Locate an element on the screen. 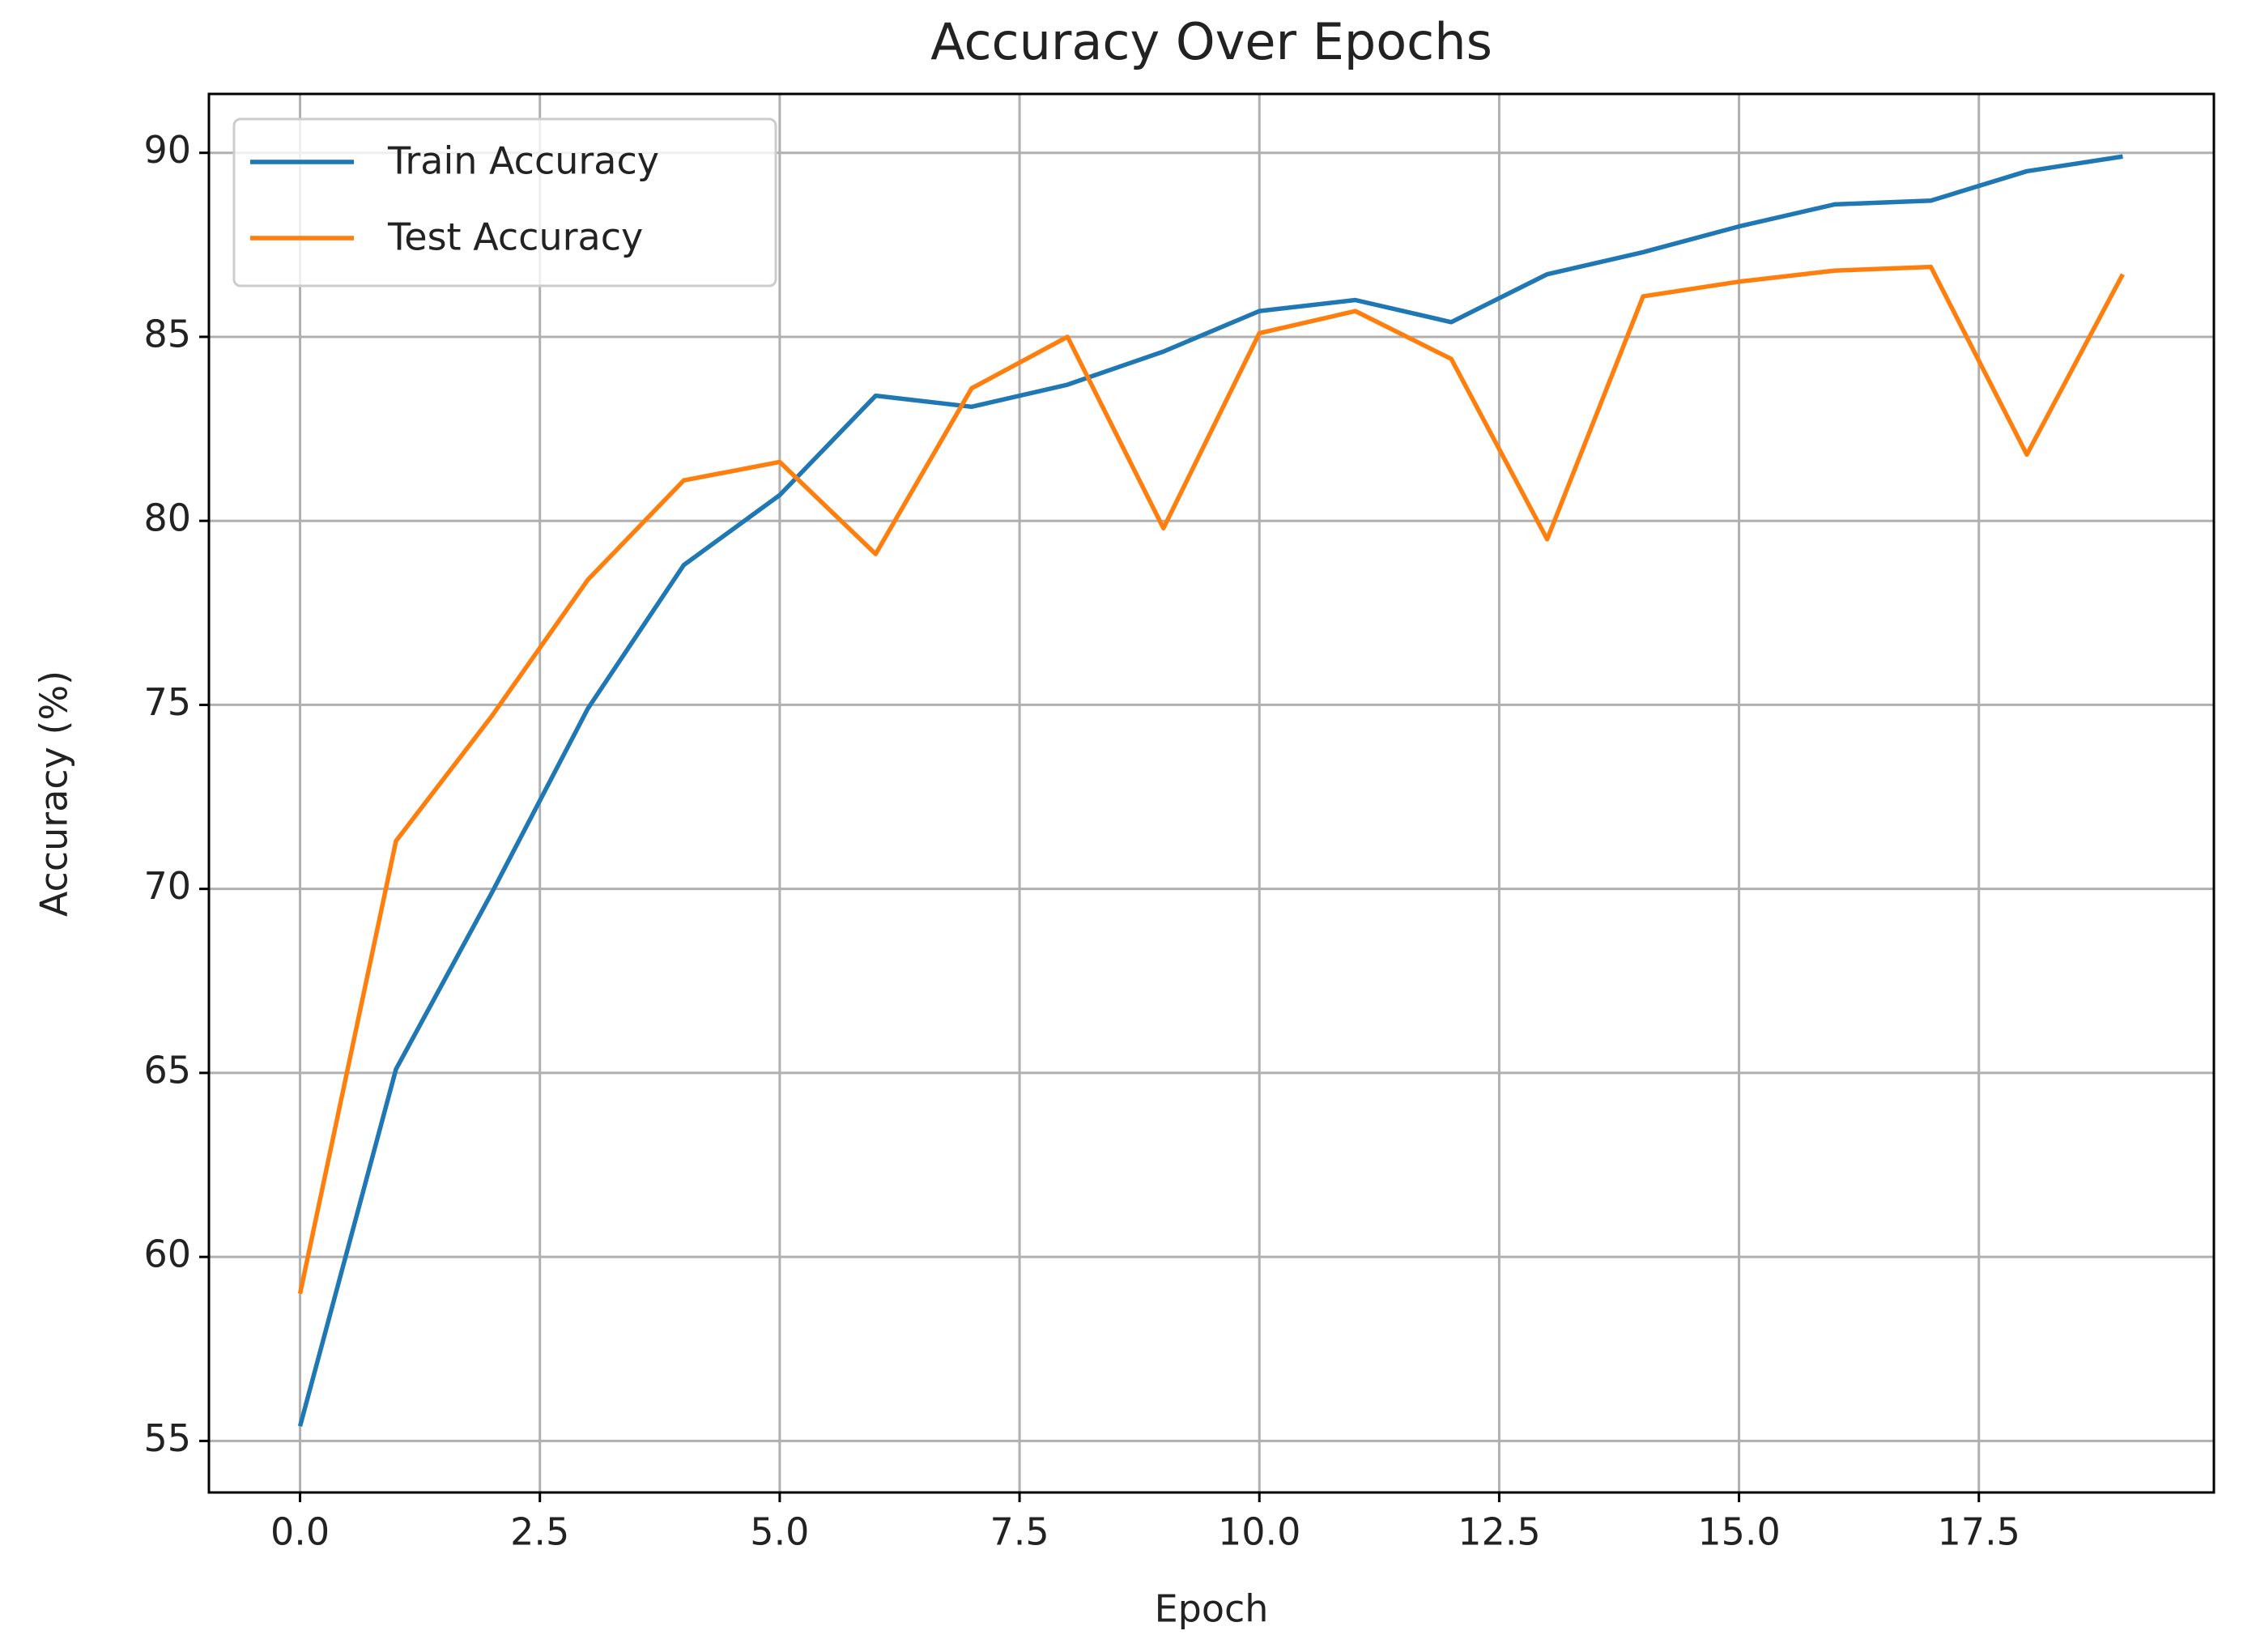 Image resolution: width=2256 pixels, height=1652 pixels. legend-label: Test Accuracy is located at coordinates (515, 237).